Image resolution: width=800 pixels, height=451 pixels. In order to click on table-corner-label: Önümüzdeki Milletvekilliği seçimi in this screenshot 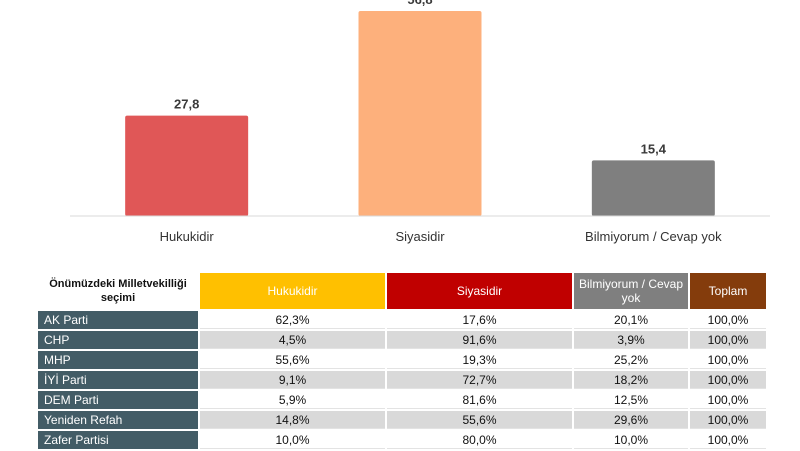, I will do `click(118, 291)`.